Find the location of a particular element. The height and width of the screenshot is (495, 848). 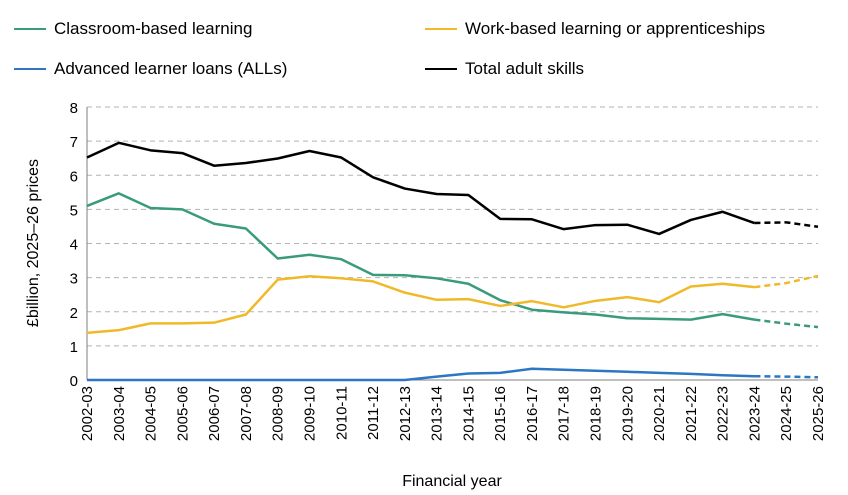

x-tick-label: 2004-05 is located at coordinates (151, 413).